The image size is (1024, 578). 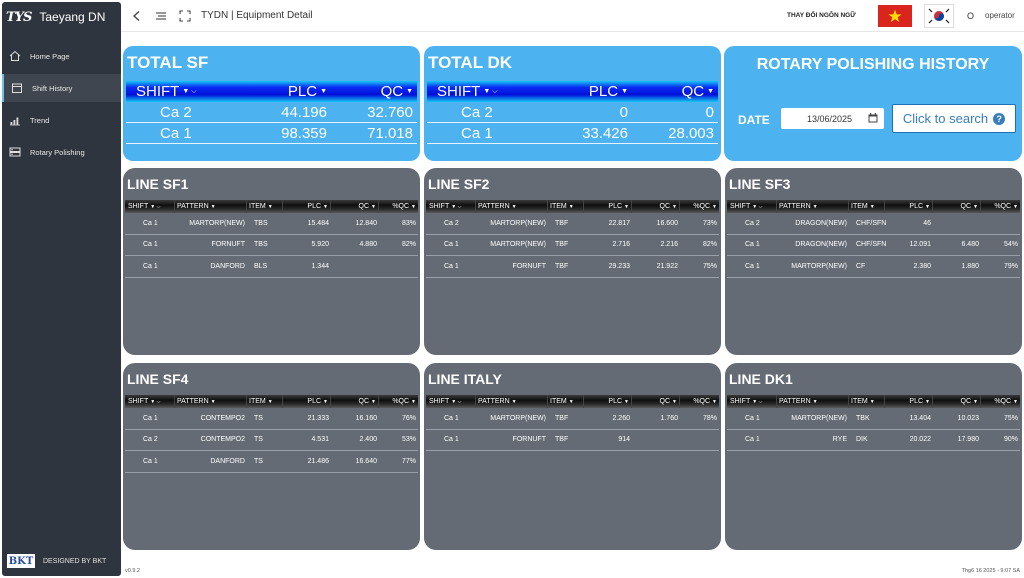 I want to click on user-avatar: O, so click(x=971, y=15).